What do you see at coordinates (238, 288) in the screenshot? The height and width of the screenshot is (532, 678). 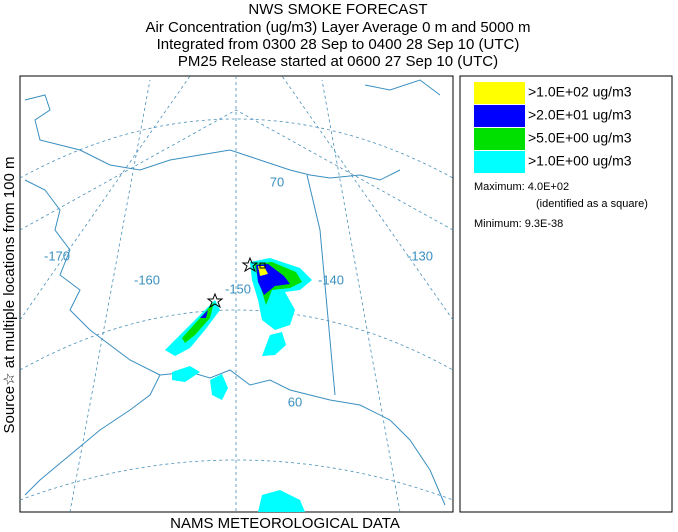 I see `grid-label: -150` at bounding box center [238, 288].